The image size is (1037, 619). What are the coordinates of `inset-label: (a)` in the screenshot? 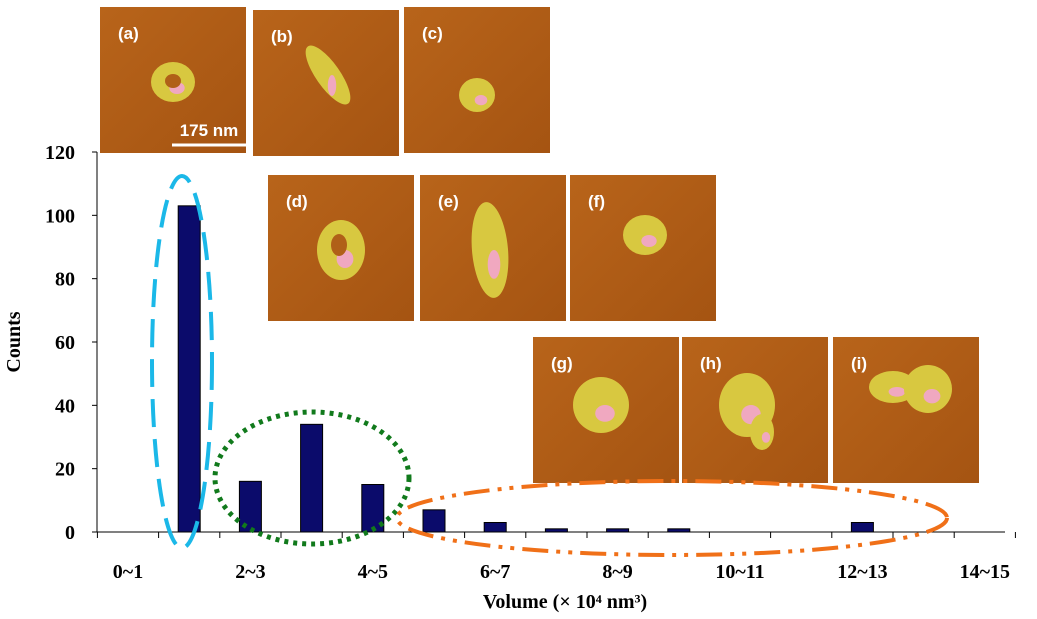 It's located at (128, 33).